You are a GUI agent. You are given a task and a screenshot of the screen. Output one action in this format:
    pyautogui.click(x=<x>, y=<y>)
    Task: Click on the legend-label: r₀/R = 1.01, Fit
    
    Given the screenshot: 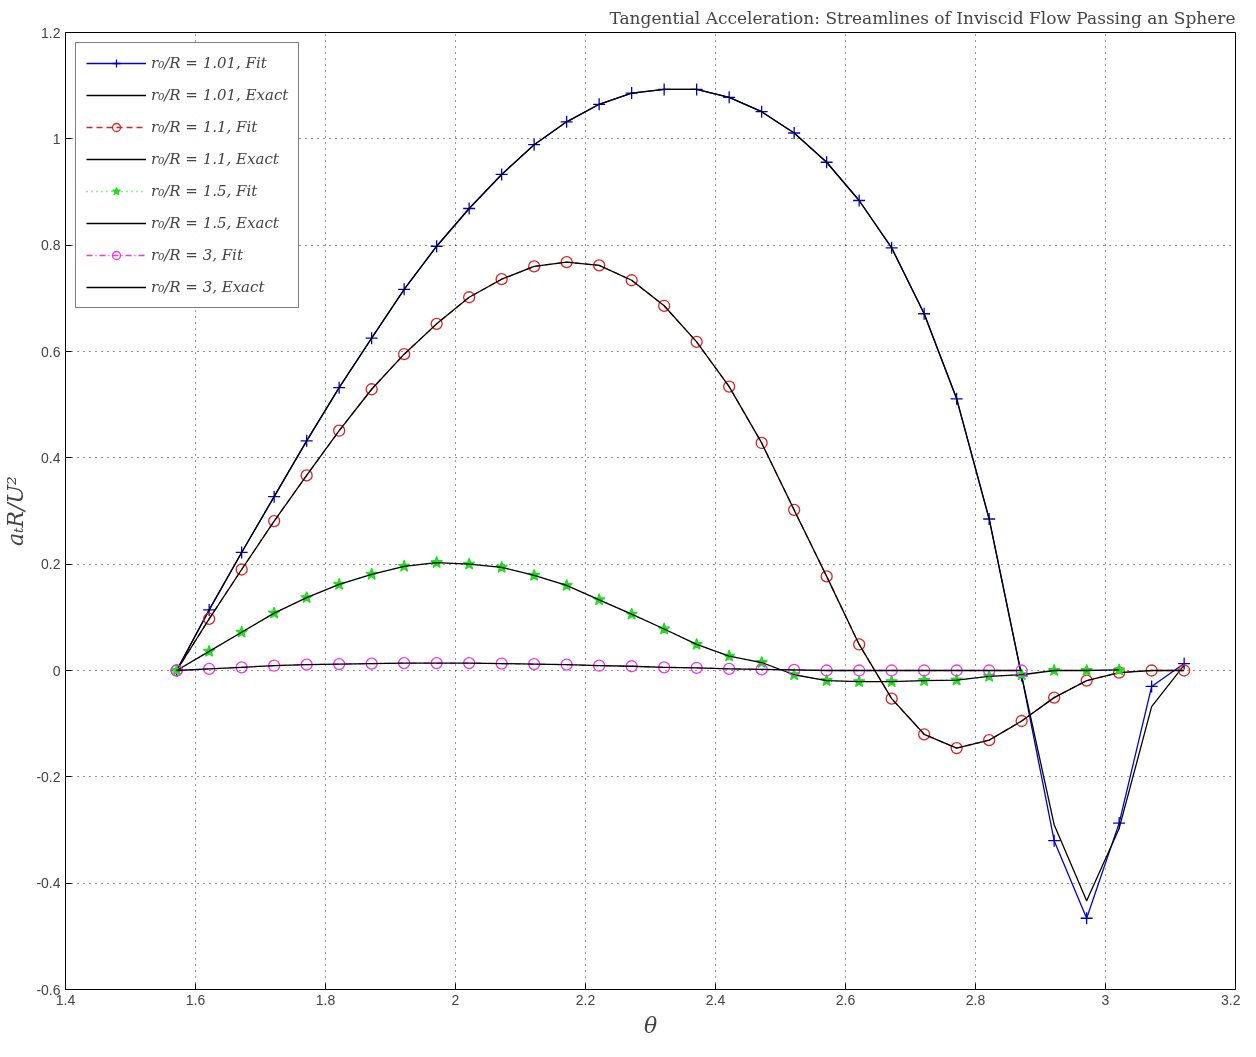 What is the action you would take?
    pyautogui.click(x=209, y=63)
    